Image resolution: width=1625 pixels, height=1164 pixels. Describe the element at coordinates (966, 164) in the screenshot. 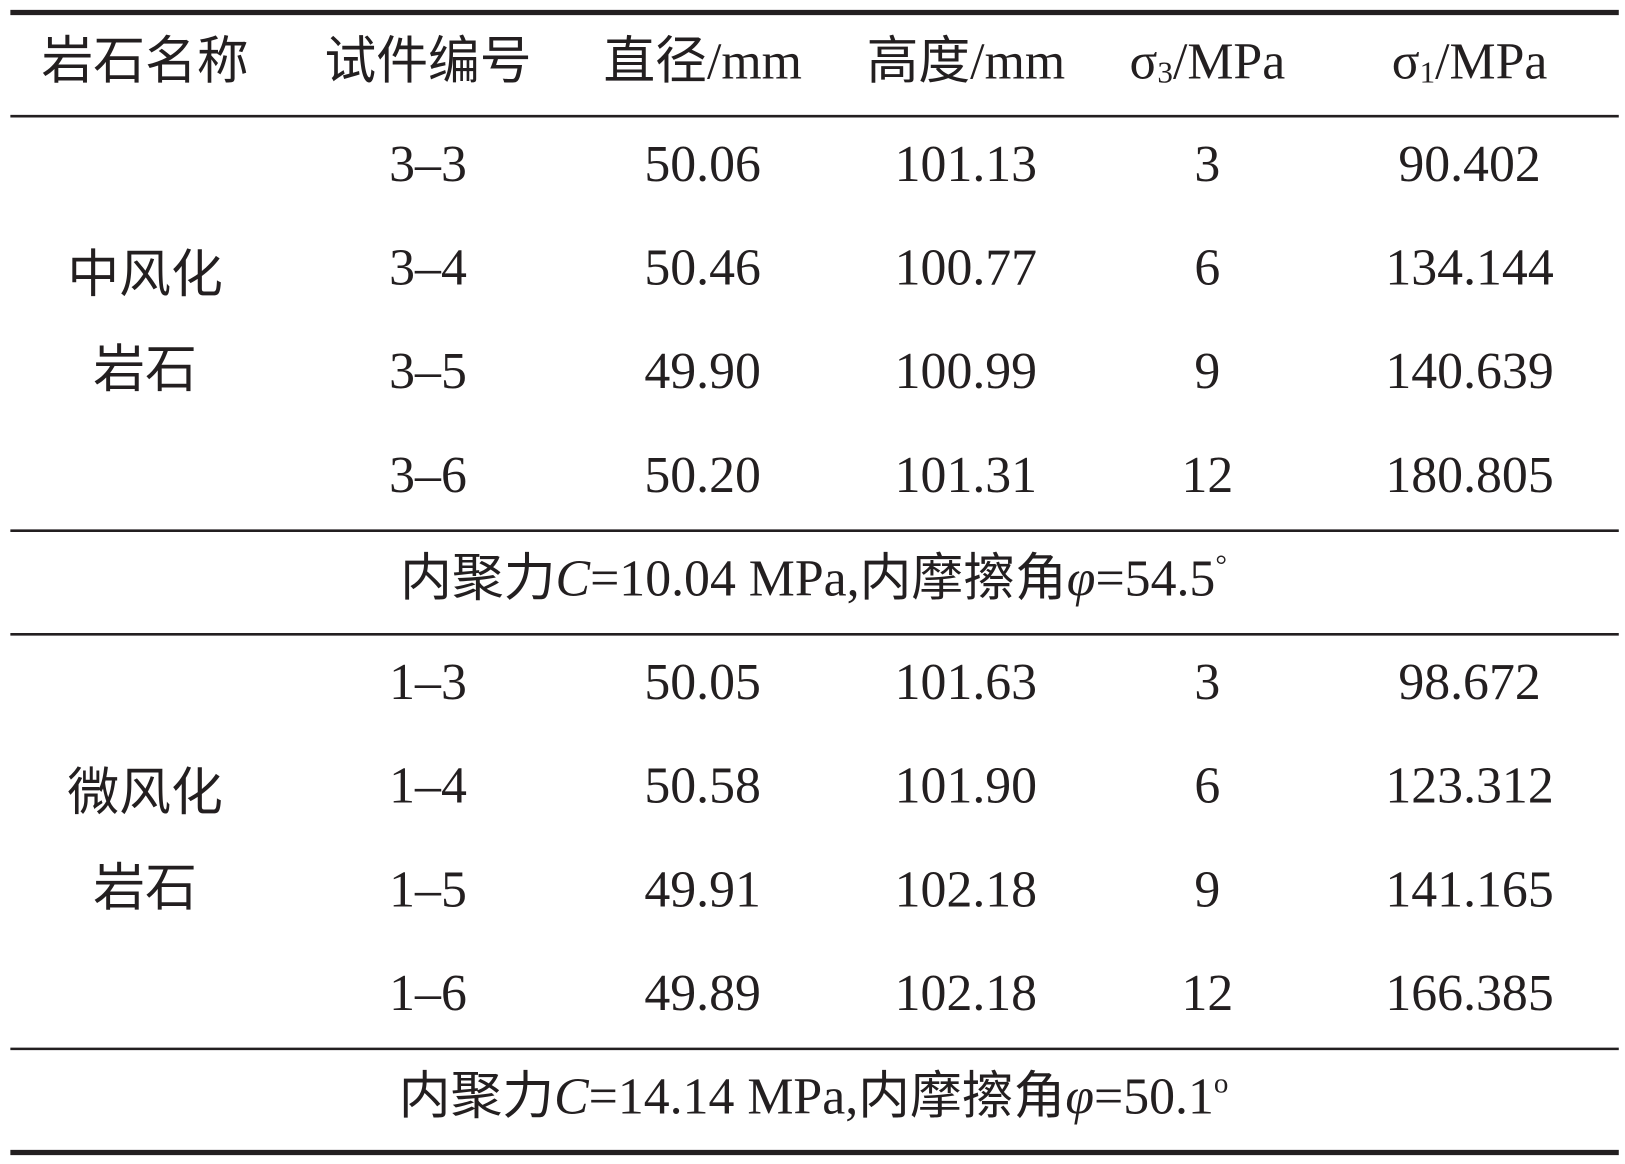

I see `cell: 101.13` at that location.